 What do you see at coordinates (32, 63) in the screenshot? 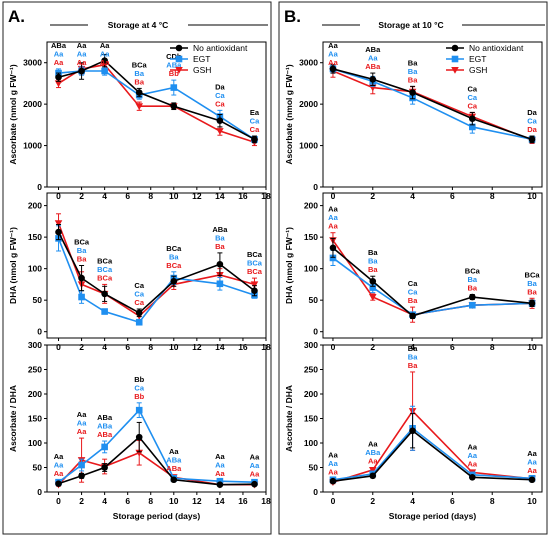
I see `y-tick-label: 3000` at bounding box center [32, 63].